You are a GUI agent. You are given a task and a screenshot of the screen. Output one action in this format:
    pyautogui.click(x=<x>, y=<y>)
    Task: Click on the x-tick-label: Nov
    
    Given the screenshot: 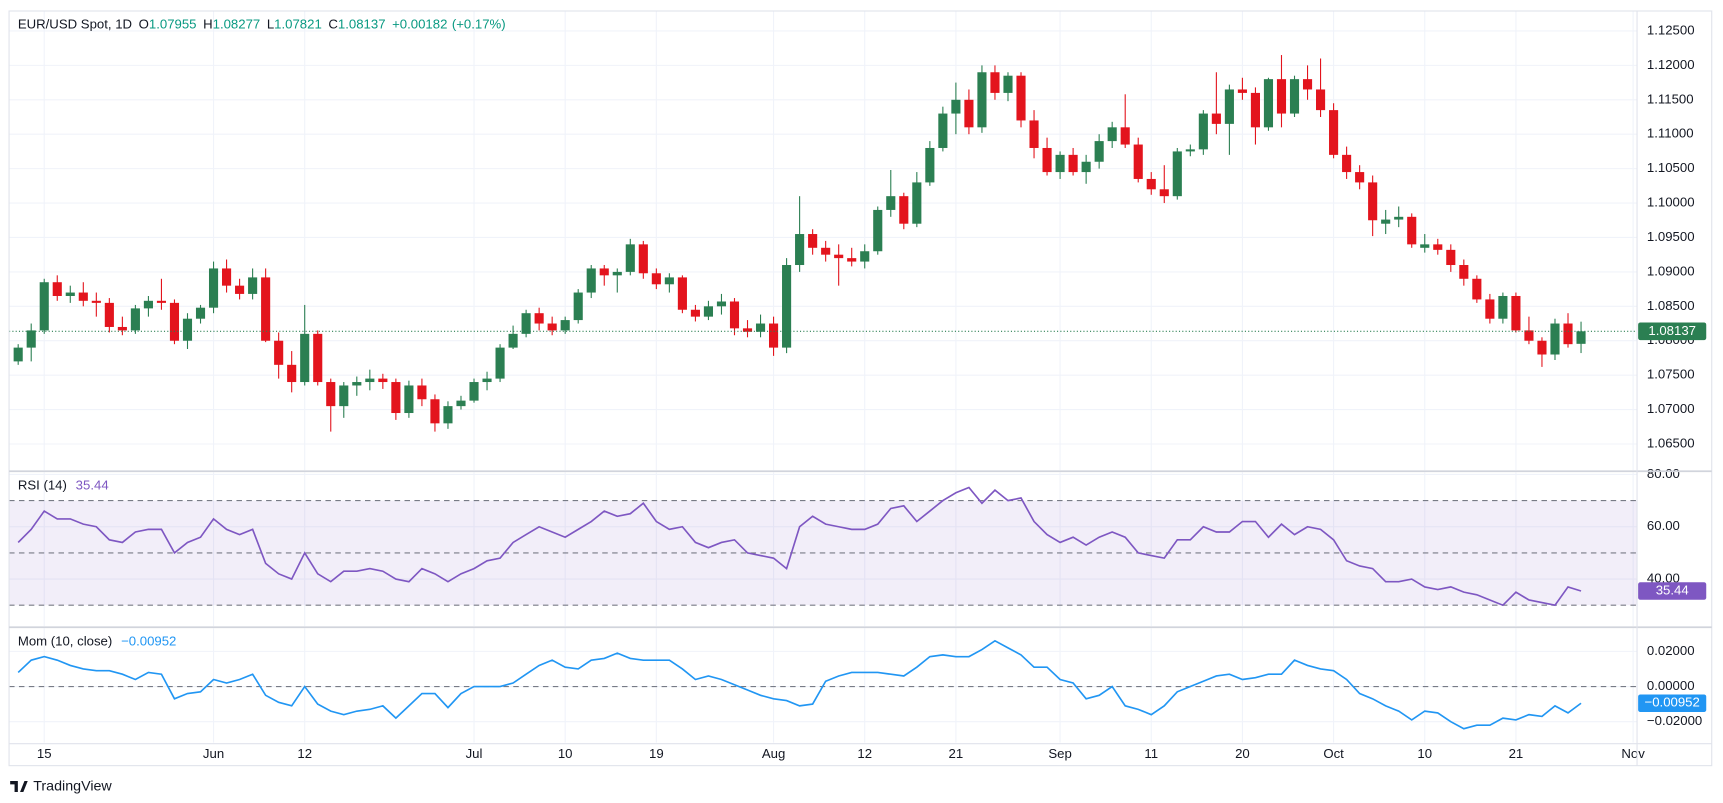 What is the action you would take?
    pyautogui.click(x=1633, y=753)
    